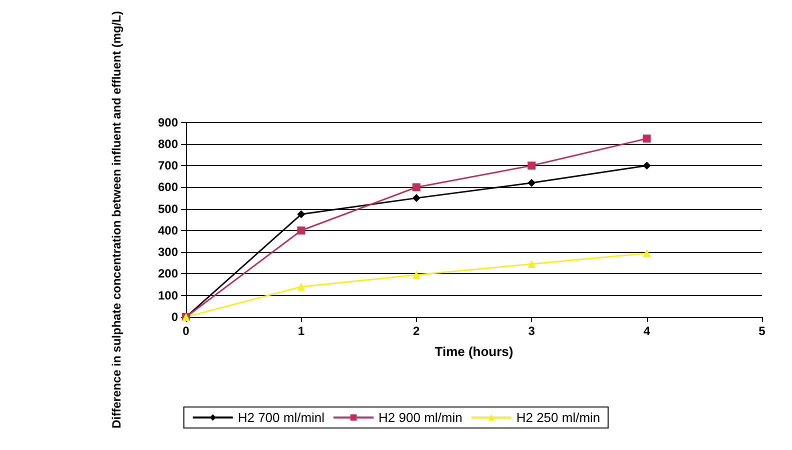 Image resolution: width=792 pixels, height=450 pixels. I want to click on legend-label: H2 900 ml/min, so click(420, 417).